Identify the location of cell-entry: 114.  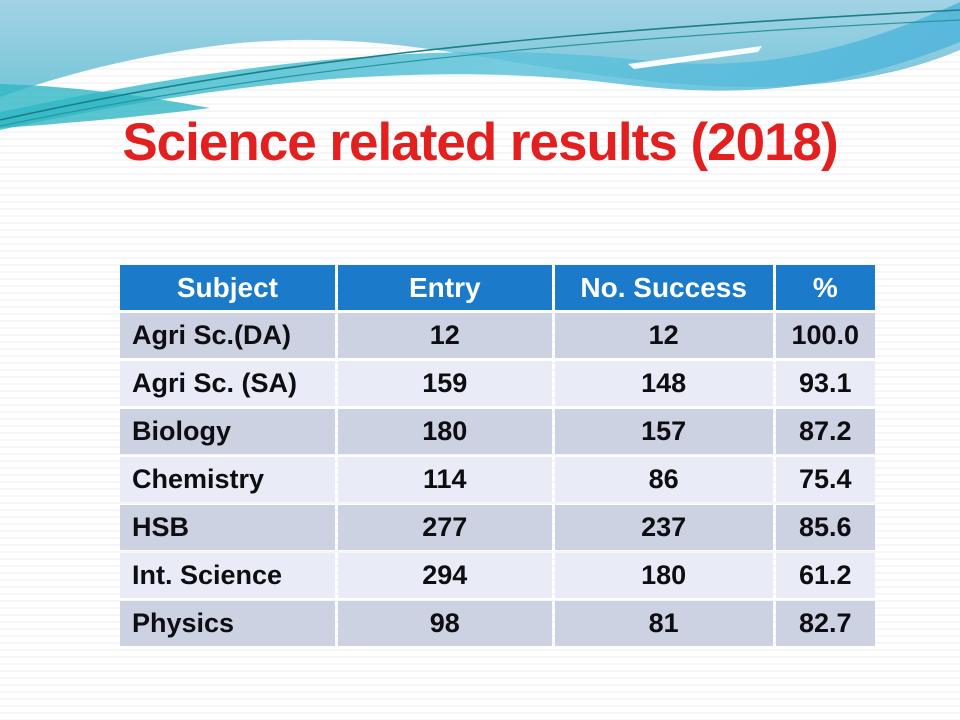
(444, 479).